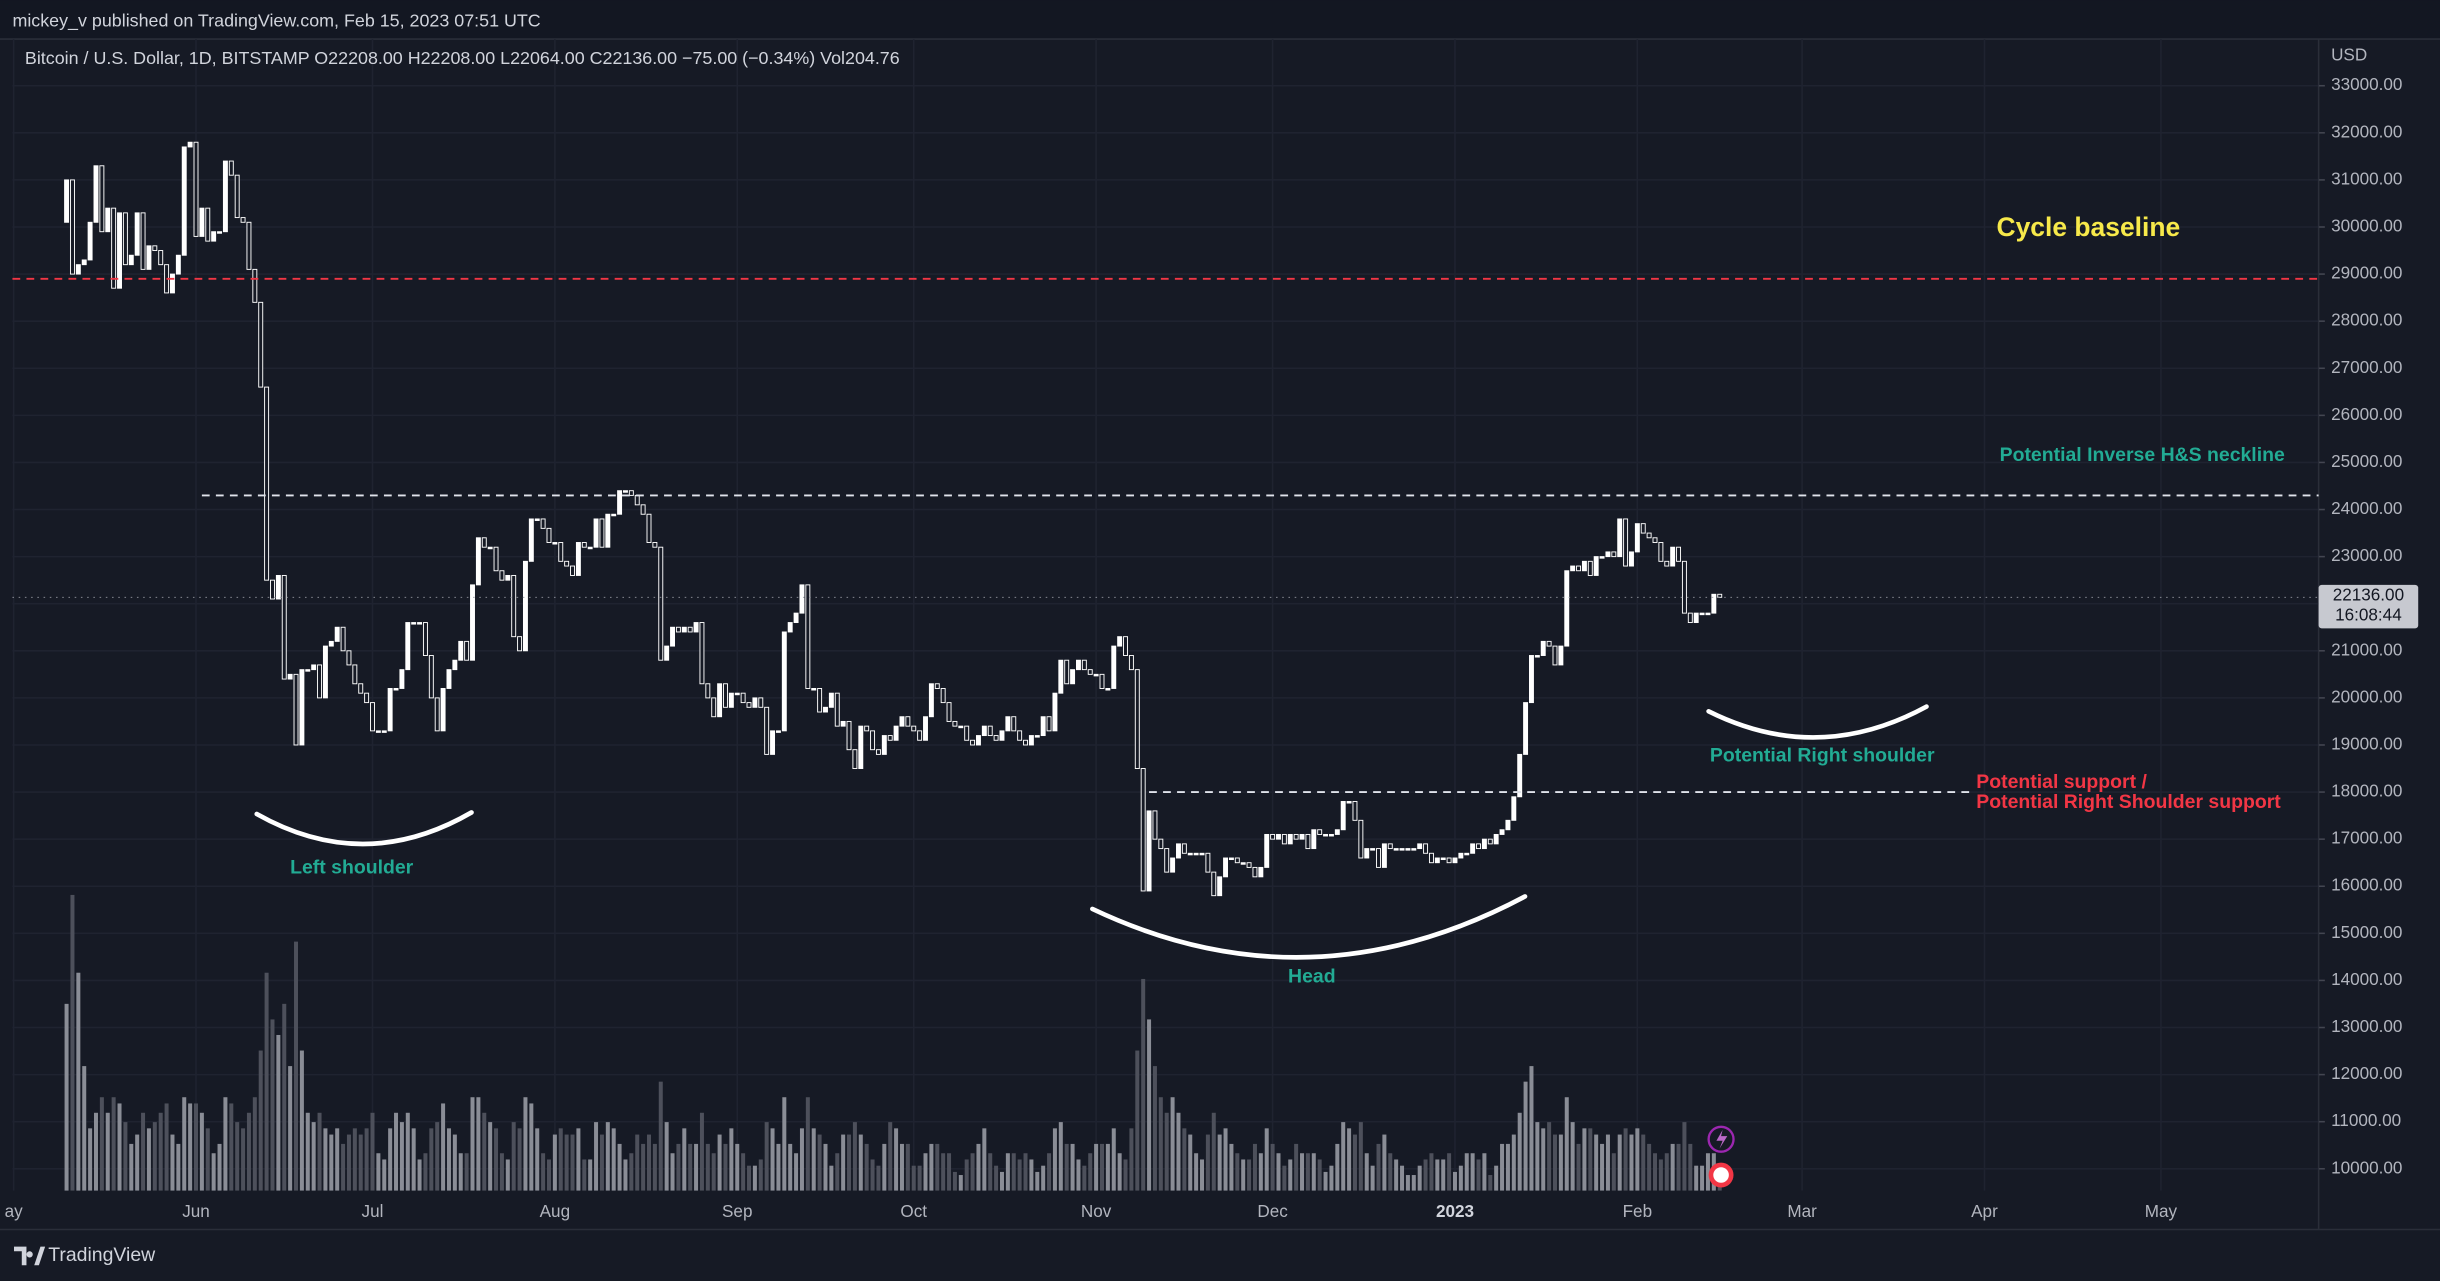 The width and height of the screenshot is (2440, 1281). Describe the element at coordinates (2366, 461) in the screenshot. I see `y-tick-label: 25000.00` at that location.